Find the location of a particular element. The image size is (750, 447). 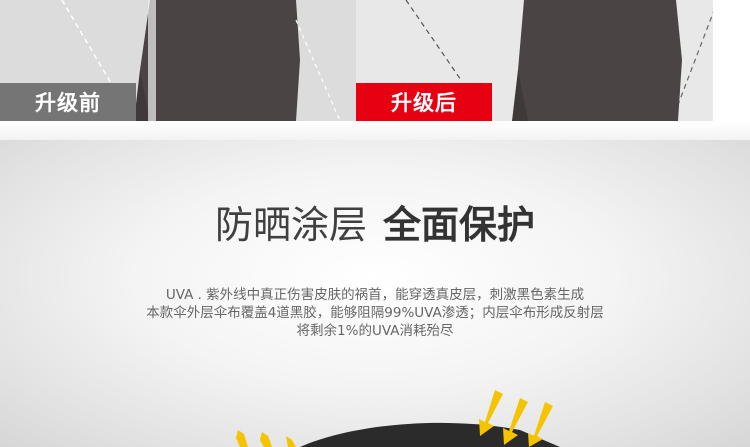

before-label: 升级前 is located at coordinates (68, 102).